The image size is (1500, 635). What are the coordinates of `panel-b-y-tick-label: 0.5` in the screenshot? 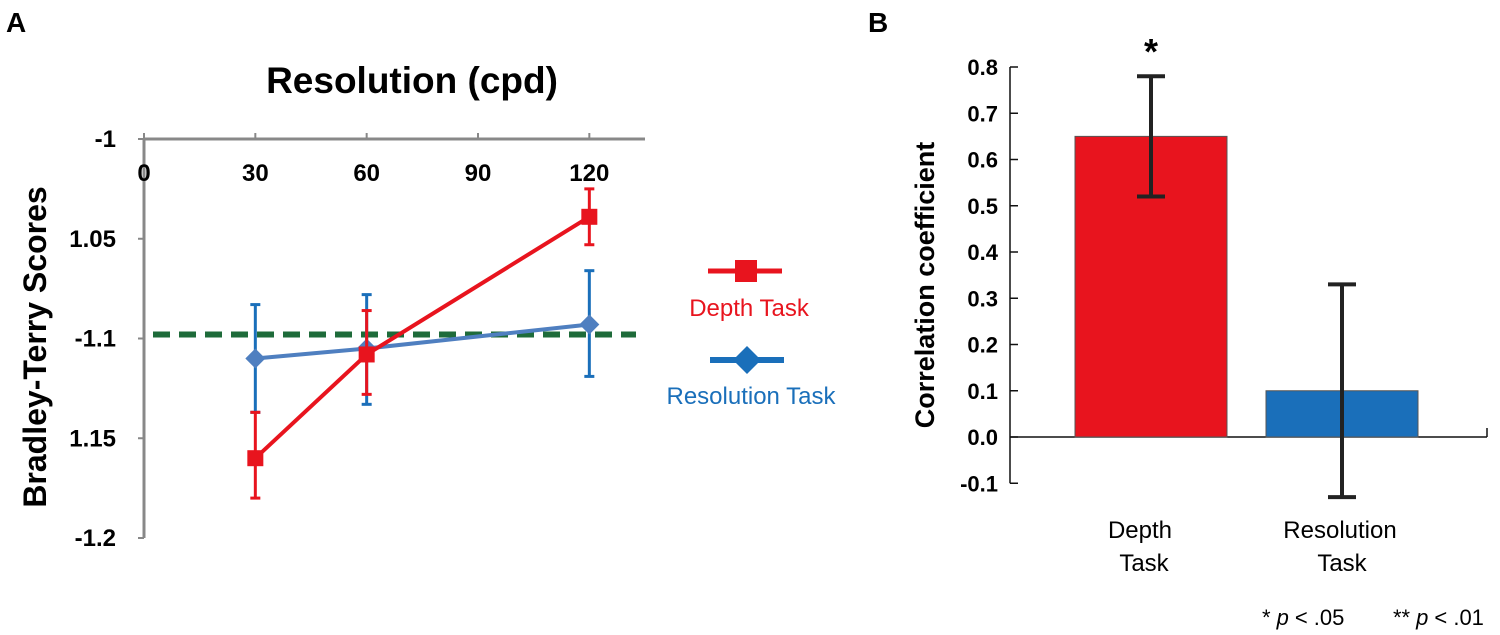 It's located at (982, 206).